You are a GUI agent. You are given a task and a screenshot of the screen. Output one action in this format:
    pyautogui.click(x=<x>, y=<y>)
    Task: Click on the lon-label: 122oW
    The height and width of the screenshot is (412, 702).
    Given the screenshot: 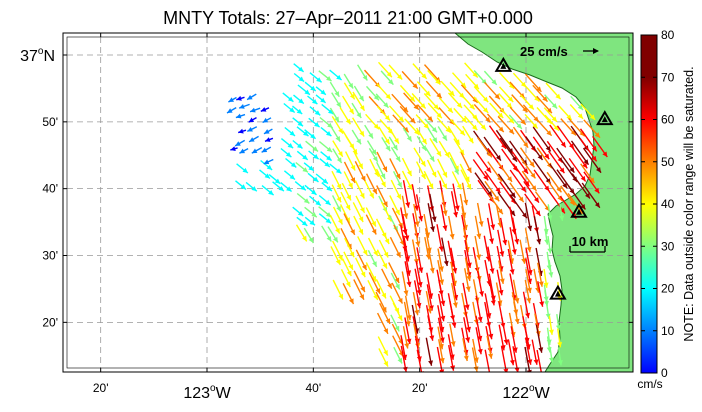 What is the action you would take?
    pyautogui.click(x=526, y=392)
    